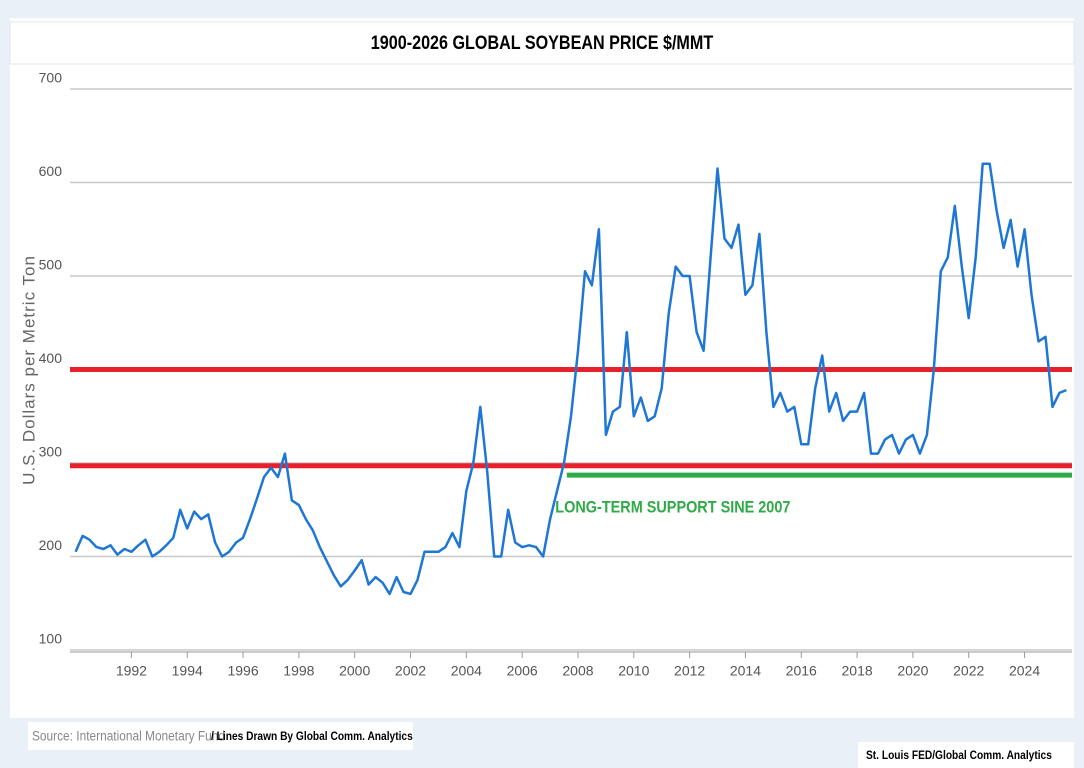  I want to click on x-tick-label: 2014, so click(745, 671).